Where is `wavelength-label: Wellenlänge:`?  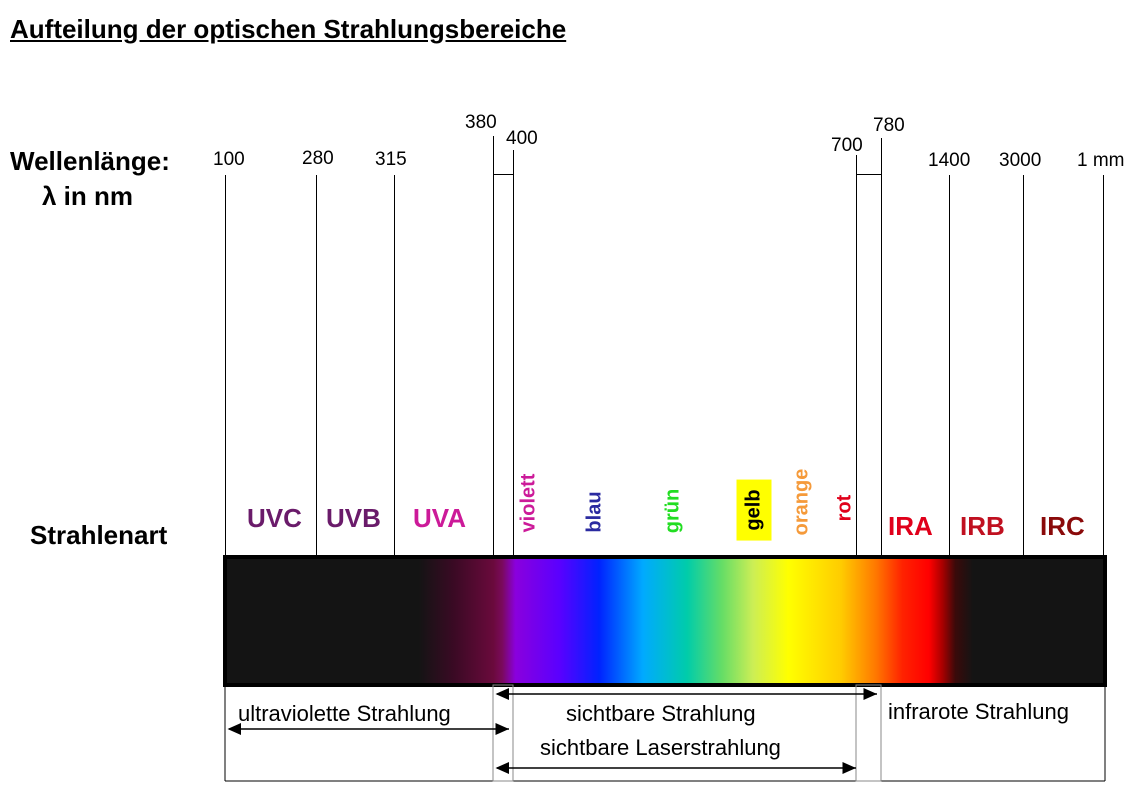 wavelength-label: Wellenlänge: is located at coordinates (90, 161).